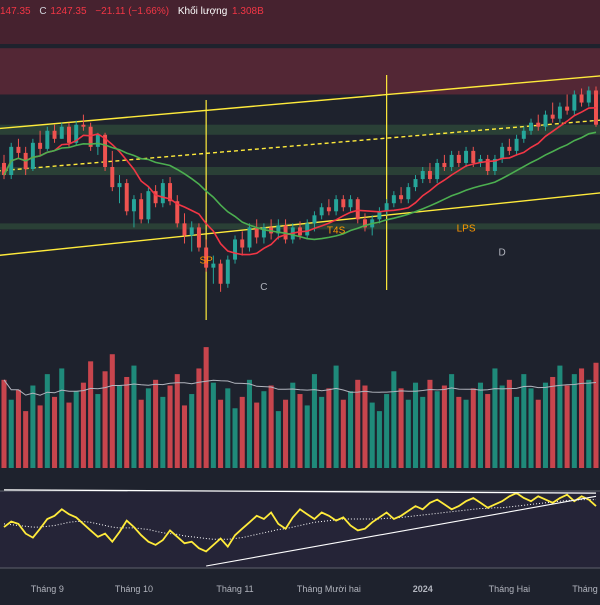  I want to click on top-supply-band, so click(300, 22).